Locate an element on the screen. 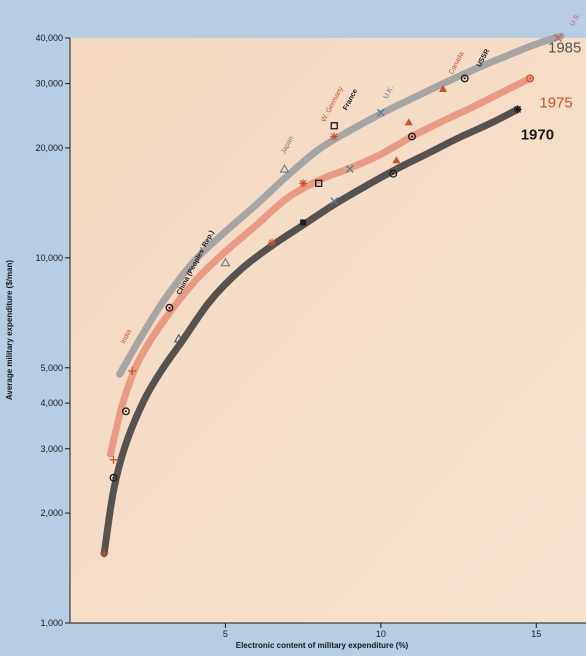 This screenshot has width=586, height=656. y-tick-label: 30,000 is located at coordinates (49, 84).